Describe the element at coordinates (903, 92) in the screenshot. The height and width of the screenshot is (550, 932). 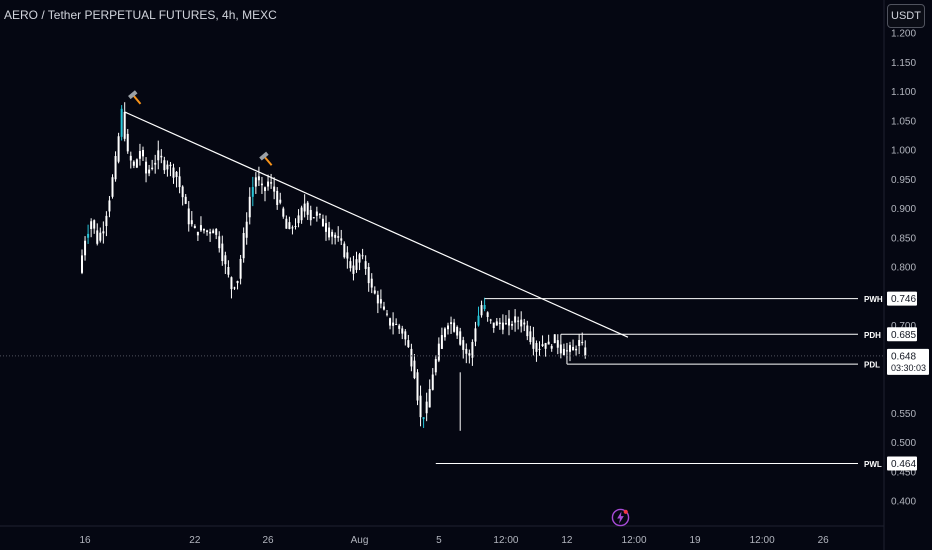
I see `price-tick-label: 1.100` at that location.